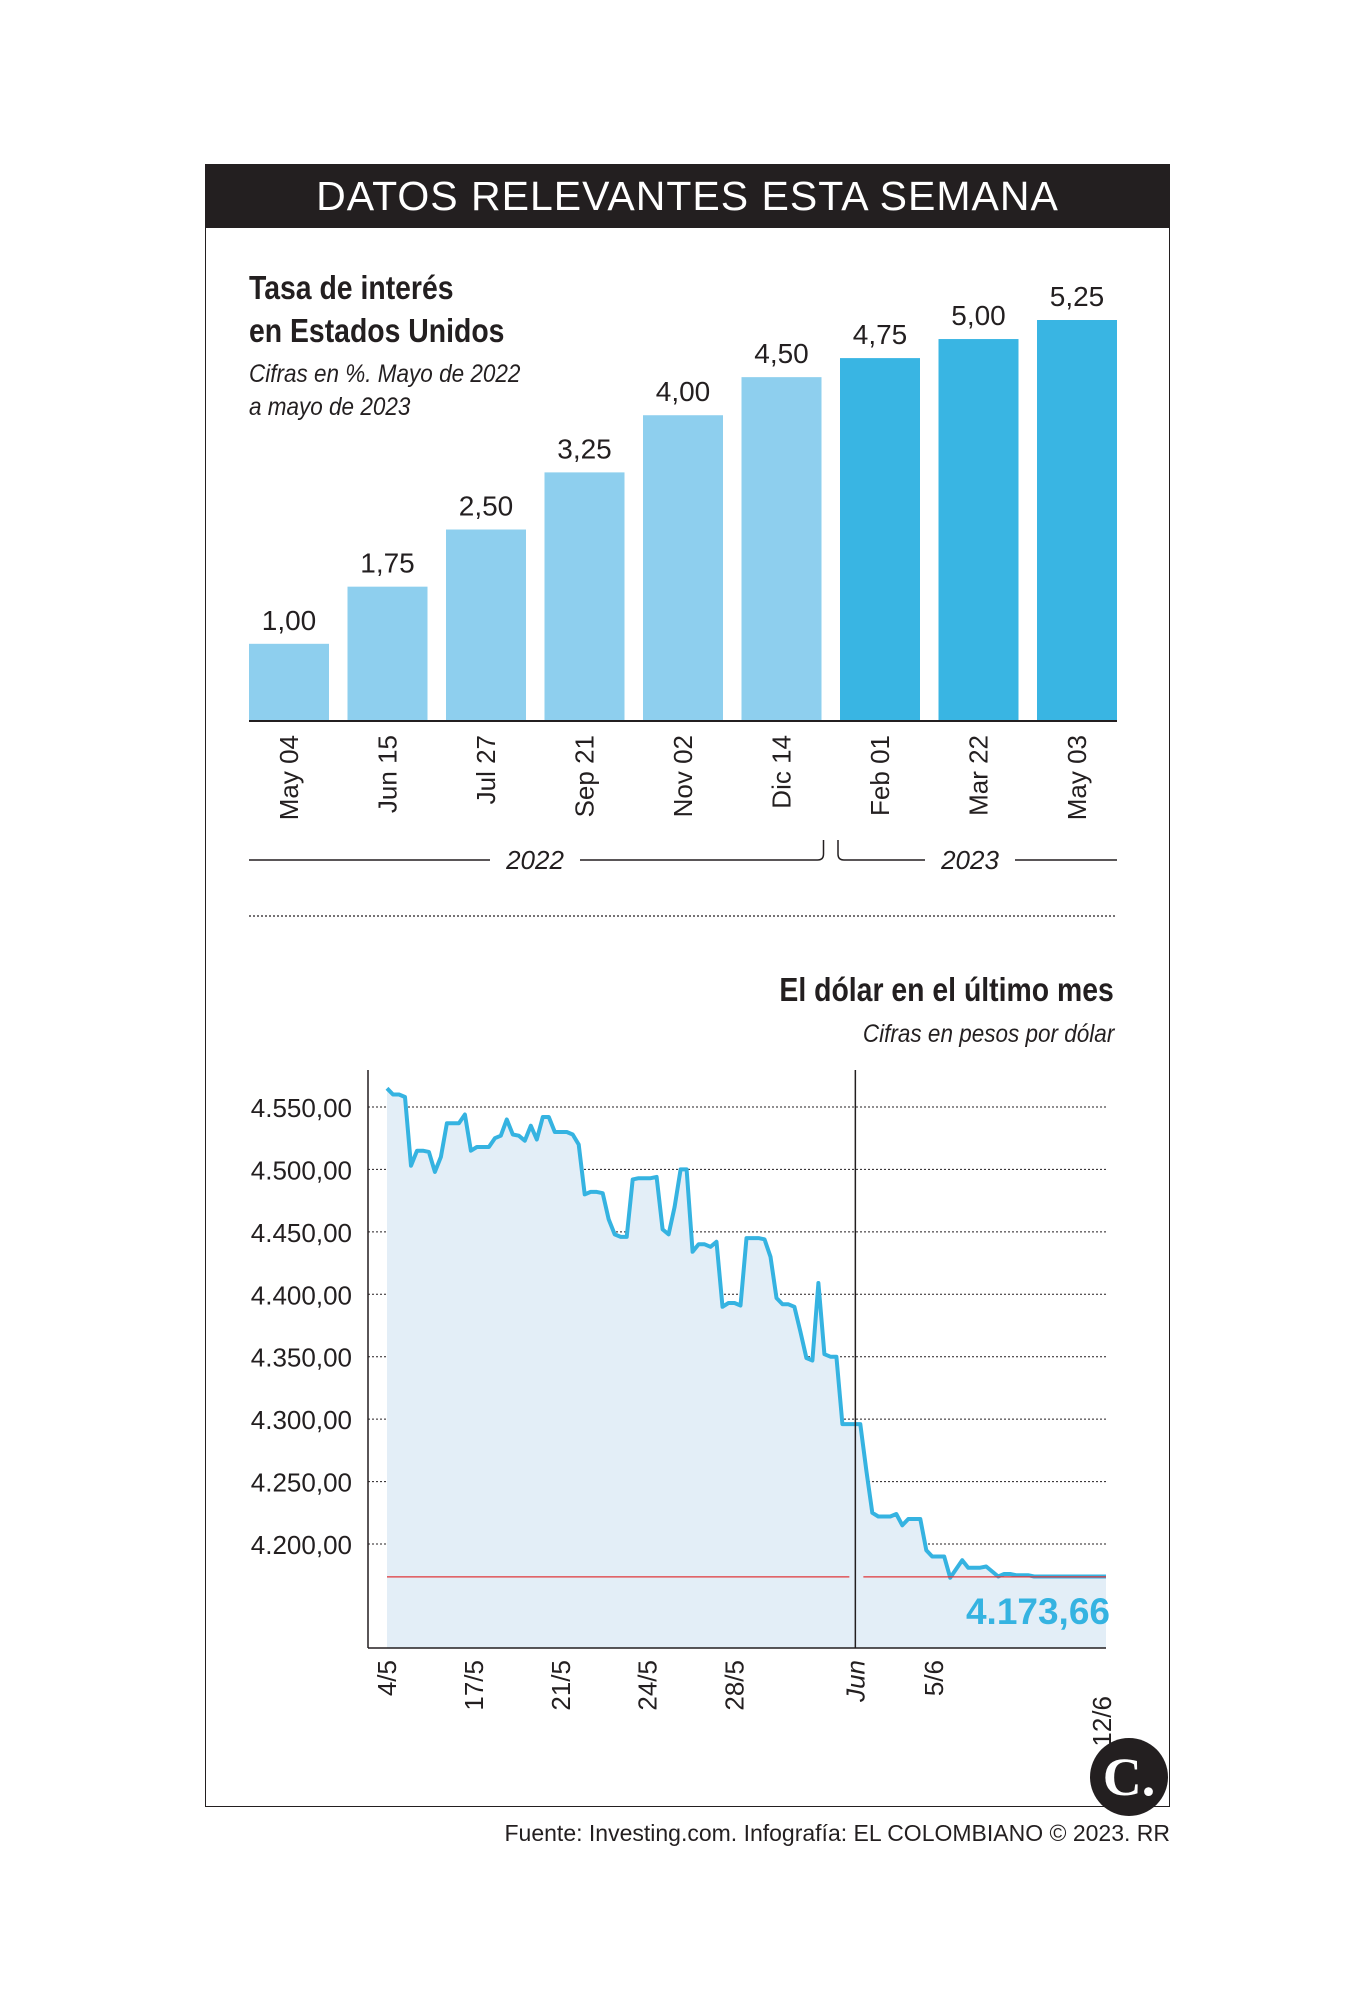 The height and width of the screenshot is (2000, 1370). What do you see at coordinates (1077, 296) in the screenshot?
I see `bar-value-label-8: 5,25` at bounding box center [1077, 296].